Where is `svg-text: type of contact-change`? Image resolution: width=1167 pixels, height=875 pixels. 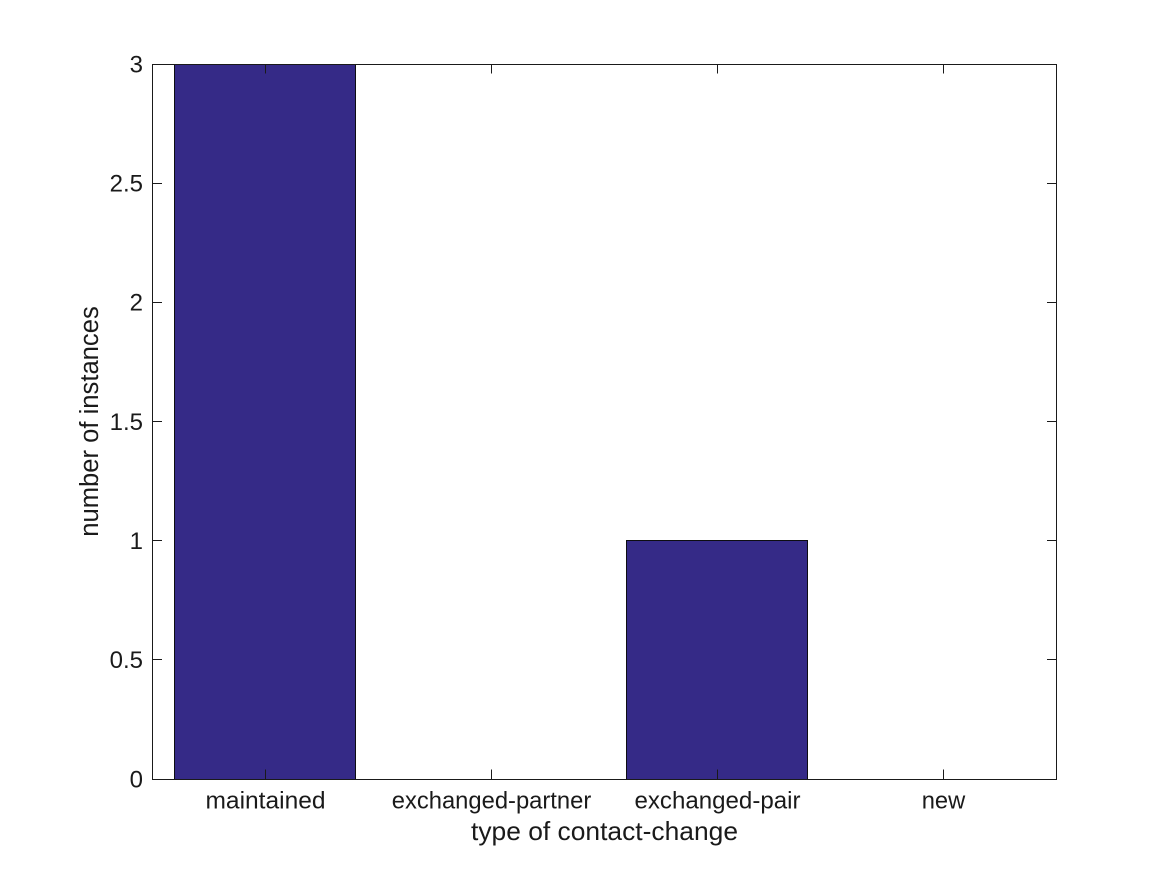
svg-text: type of contact-change is located at coordinates (604, 831).